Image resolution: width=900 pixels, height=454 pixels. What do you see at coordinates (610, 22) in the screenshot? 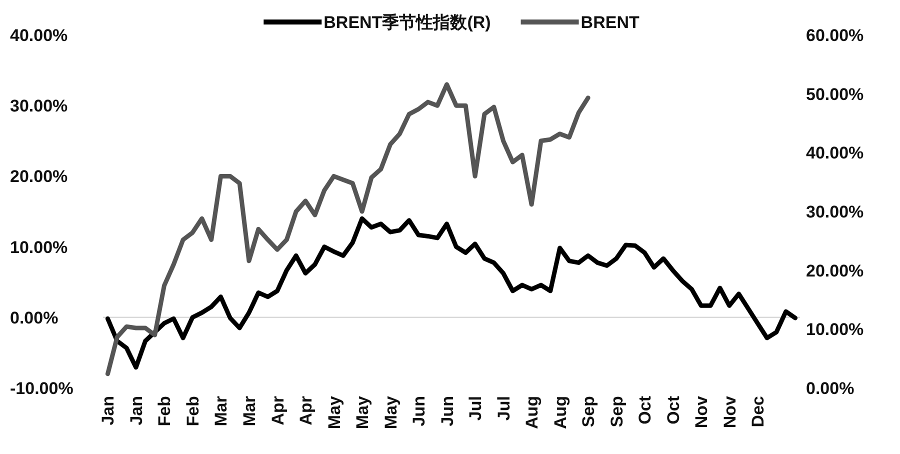
I see `legend-label: BRENT` at bounding box center [610, 22].